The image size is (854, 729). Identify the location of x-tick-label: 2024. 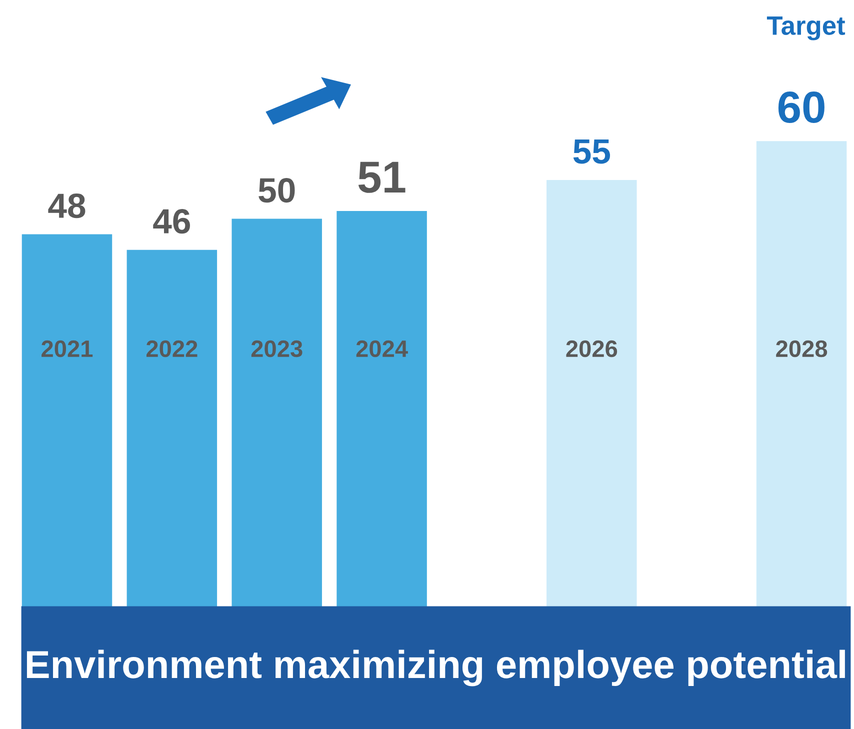
(382, 349).